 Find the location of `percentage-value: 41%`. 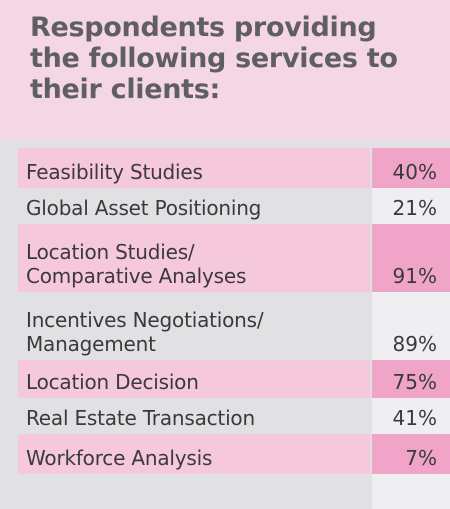

percentage-value: 41% is located at coordinates (414, 418).